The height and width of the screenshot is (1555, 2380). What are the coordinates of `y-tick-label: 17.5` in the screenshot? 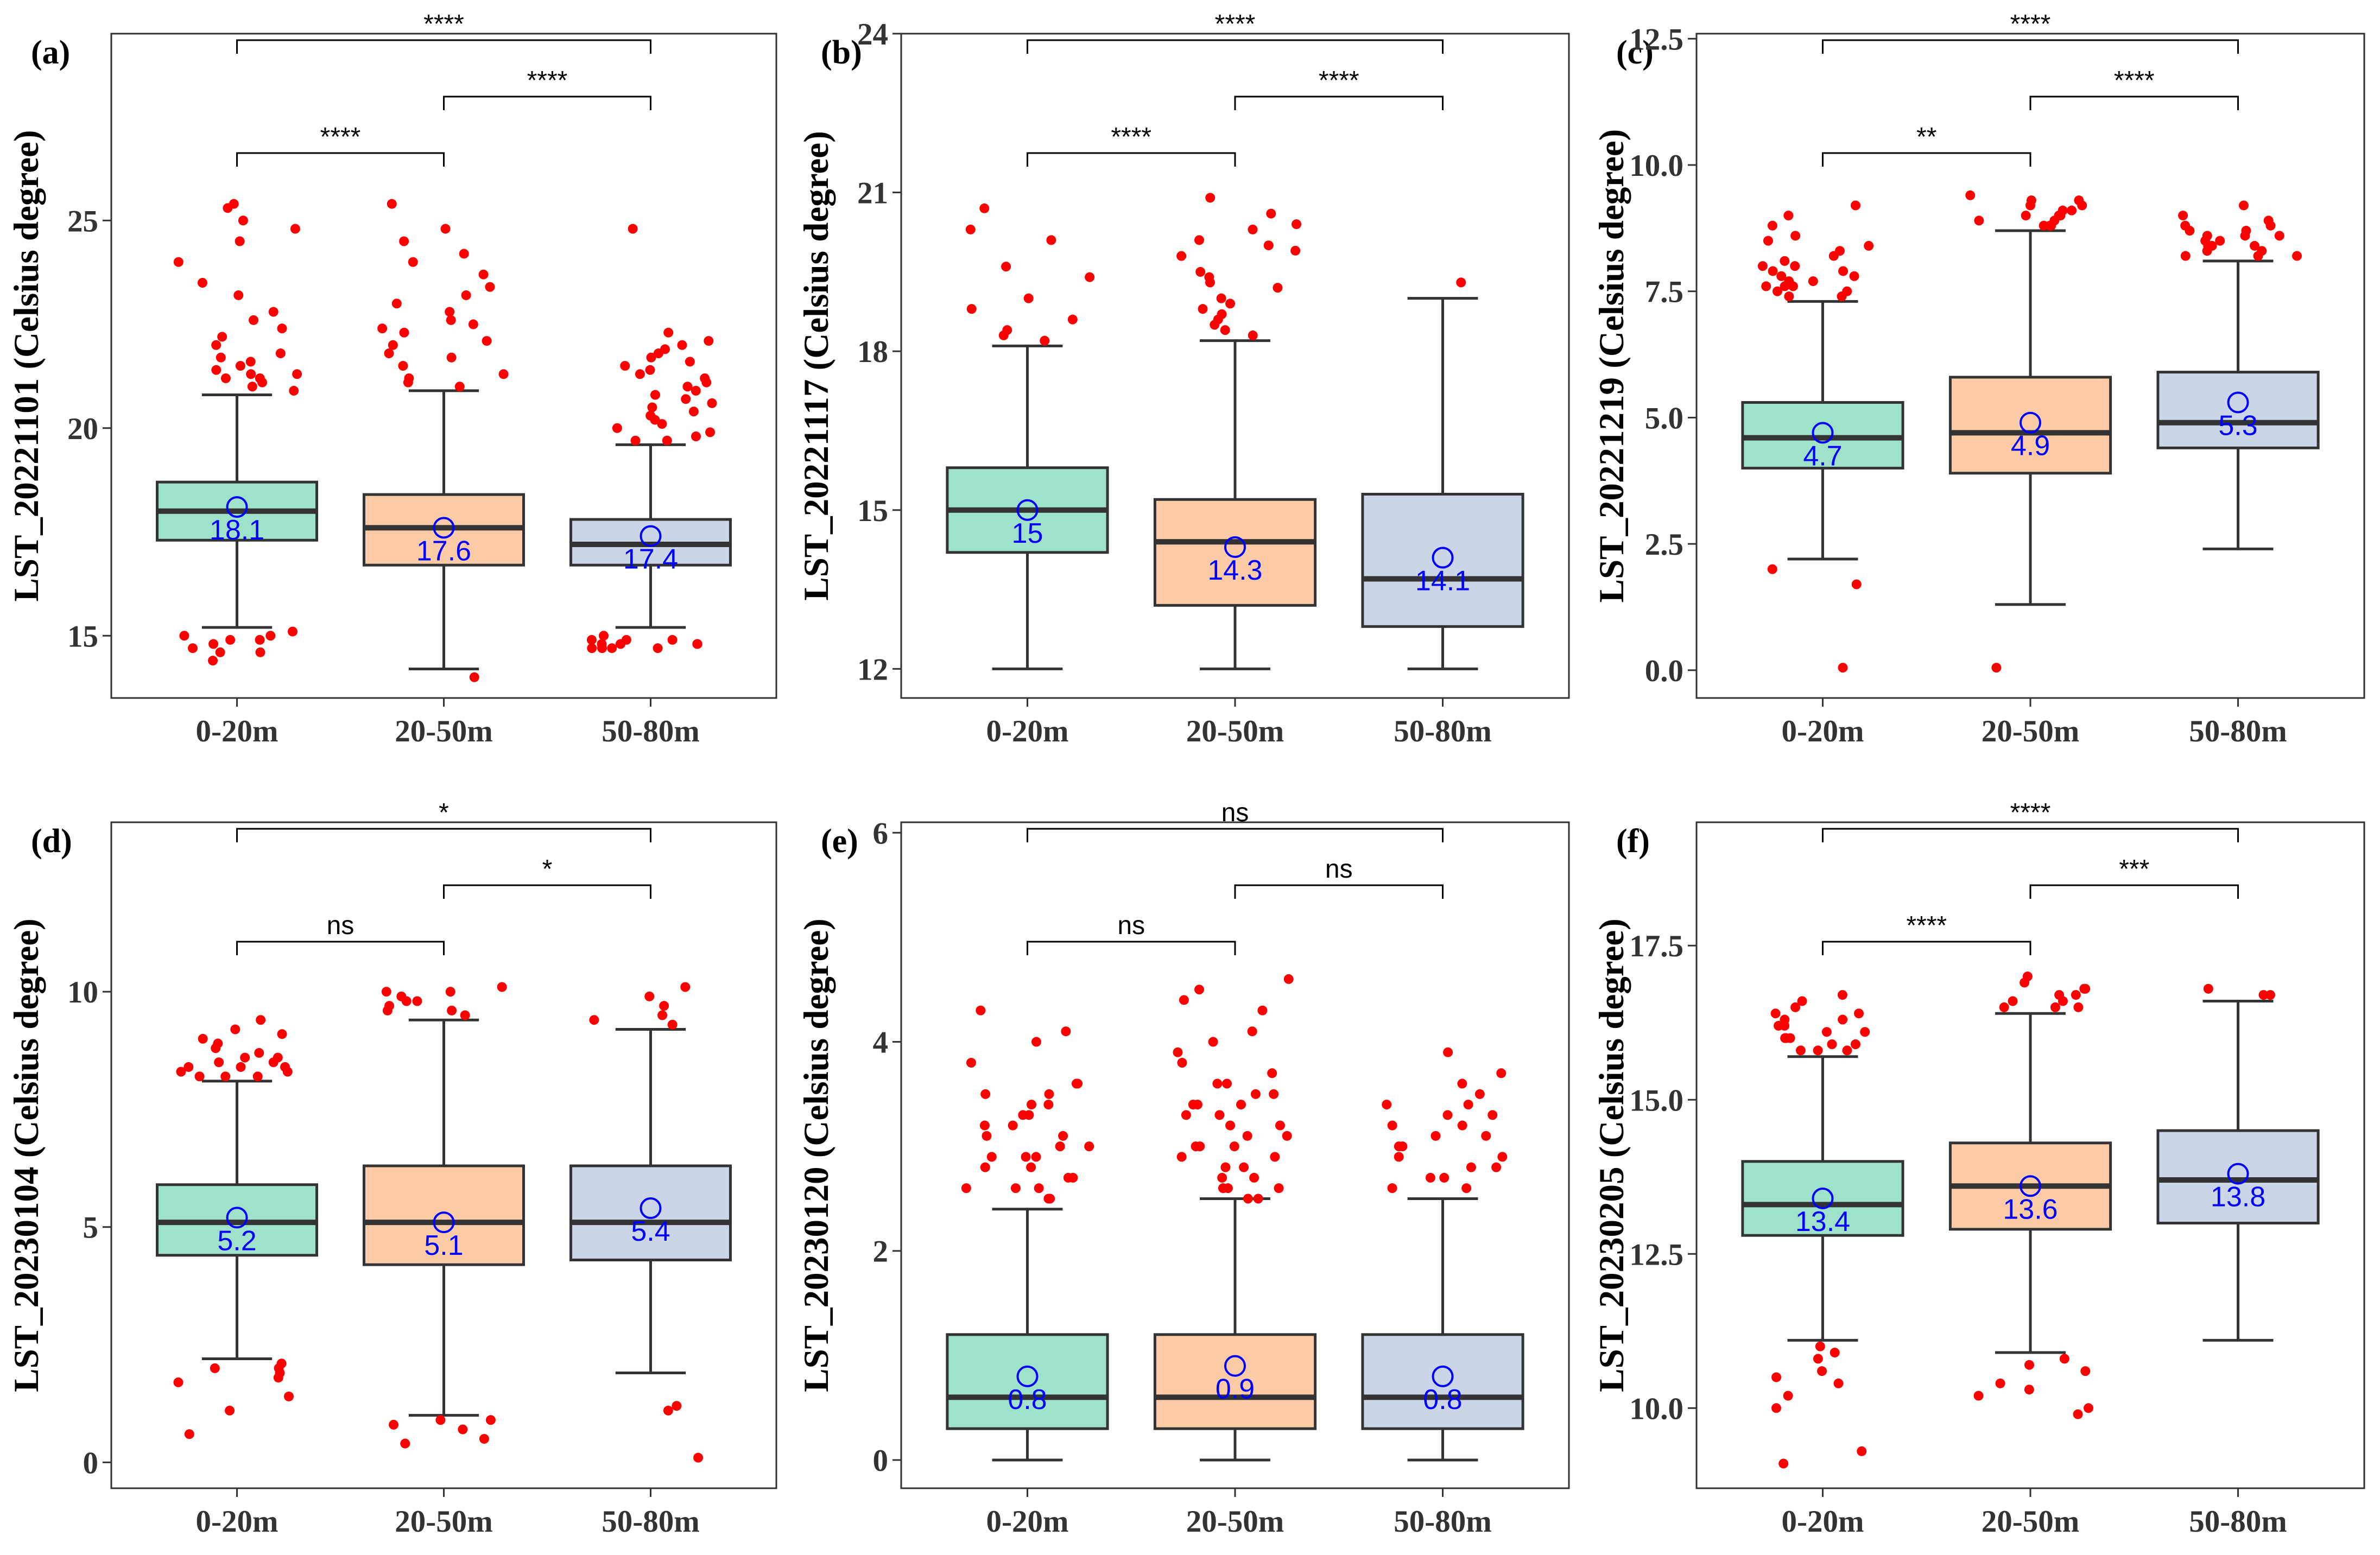 It's located at (1656, 946).